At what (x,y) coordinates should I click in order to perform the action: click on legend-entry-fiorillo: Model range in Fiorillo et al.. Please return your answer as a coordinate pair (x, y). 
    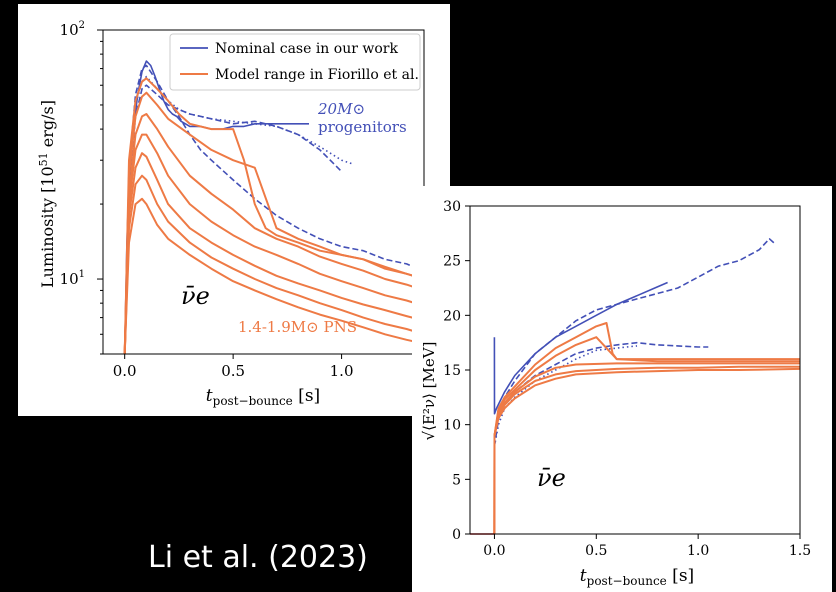
    Looking at the image, I should click on (317, 75).